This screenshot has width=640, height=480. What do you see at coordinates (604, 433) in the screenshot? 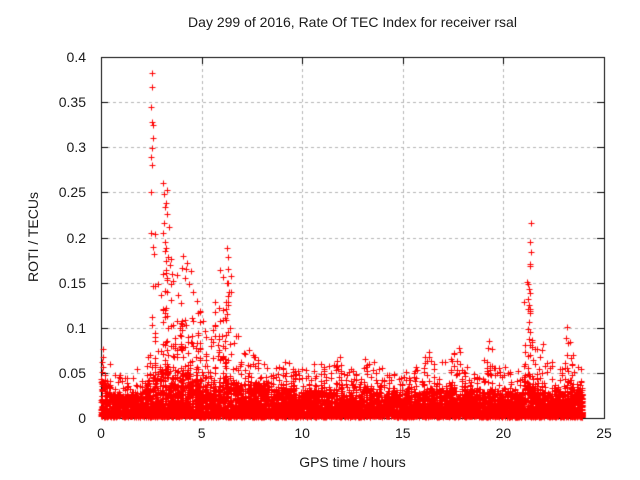
I see `x-tick-label: 25` at bounding box center [604, 433].